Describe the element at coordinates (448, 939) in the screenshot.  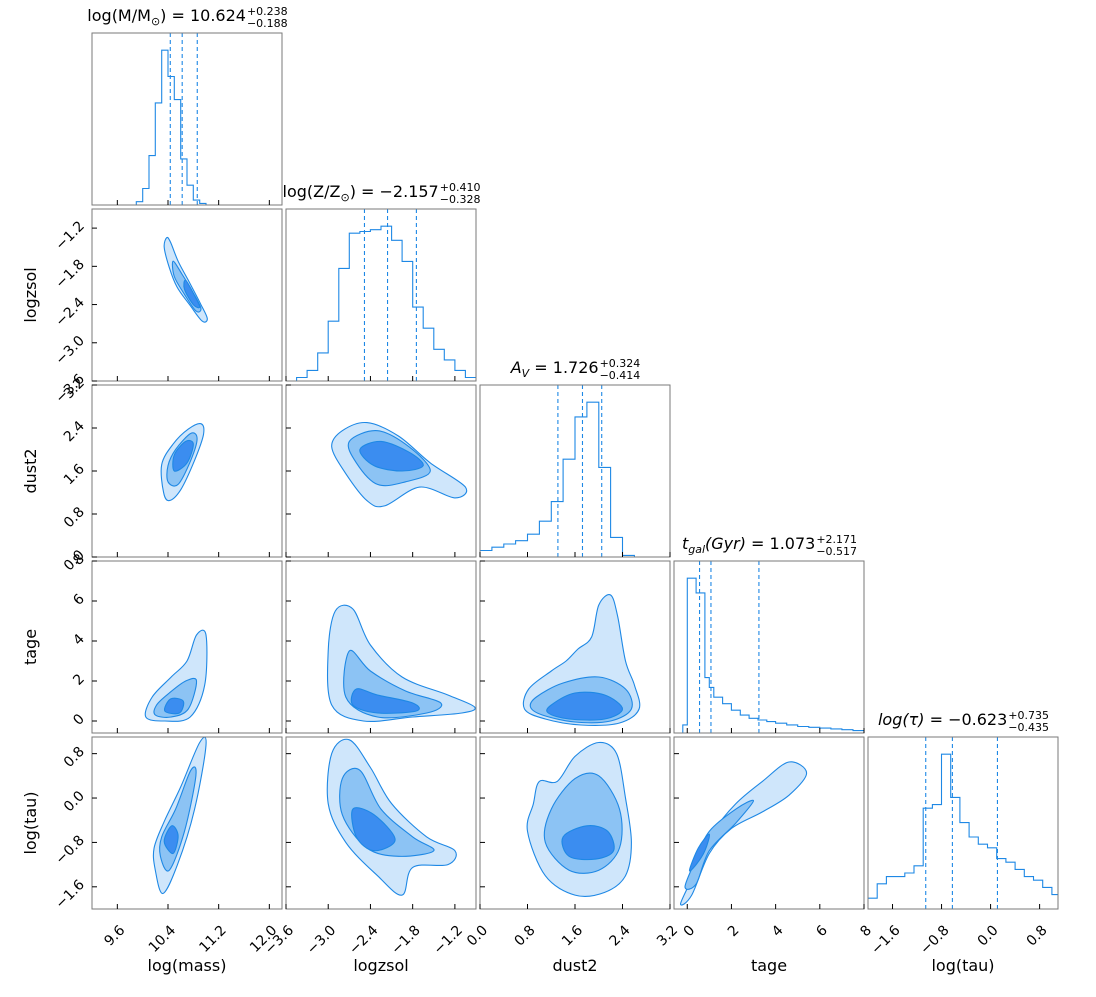
I see `x-tick-label-logzsol: −1.2` at that location.